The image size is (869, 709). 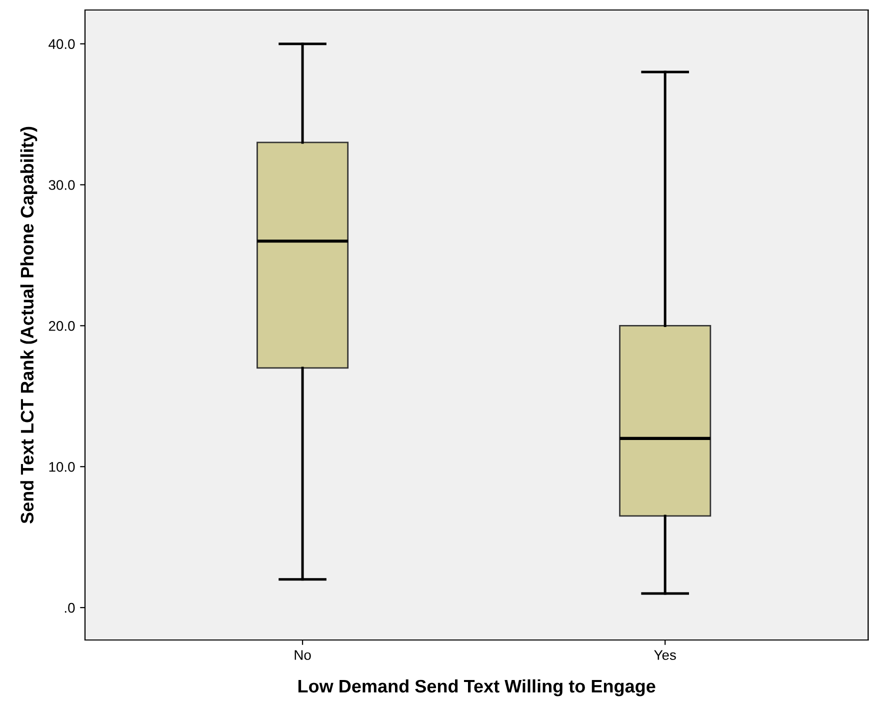 I want to click on y-tick-label: 20.0, so click(x=61, y=326).